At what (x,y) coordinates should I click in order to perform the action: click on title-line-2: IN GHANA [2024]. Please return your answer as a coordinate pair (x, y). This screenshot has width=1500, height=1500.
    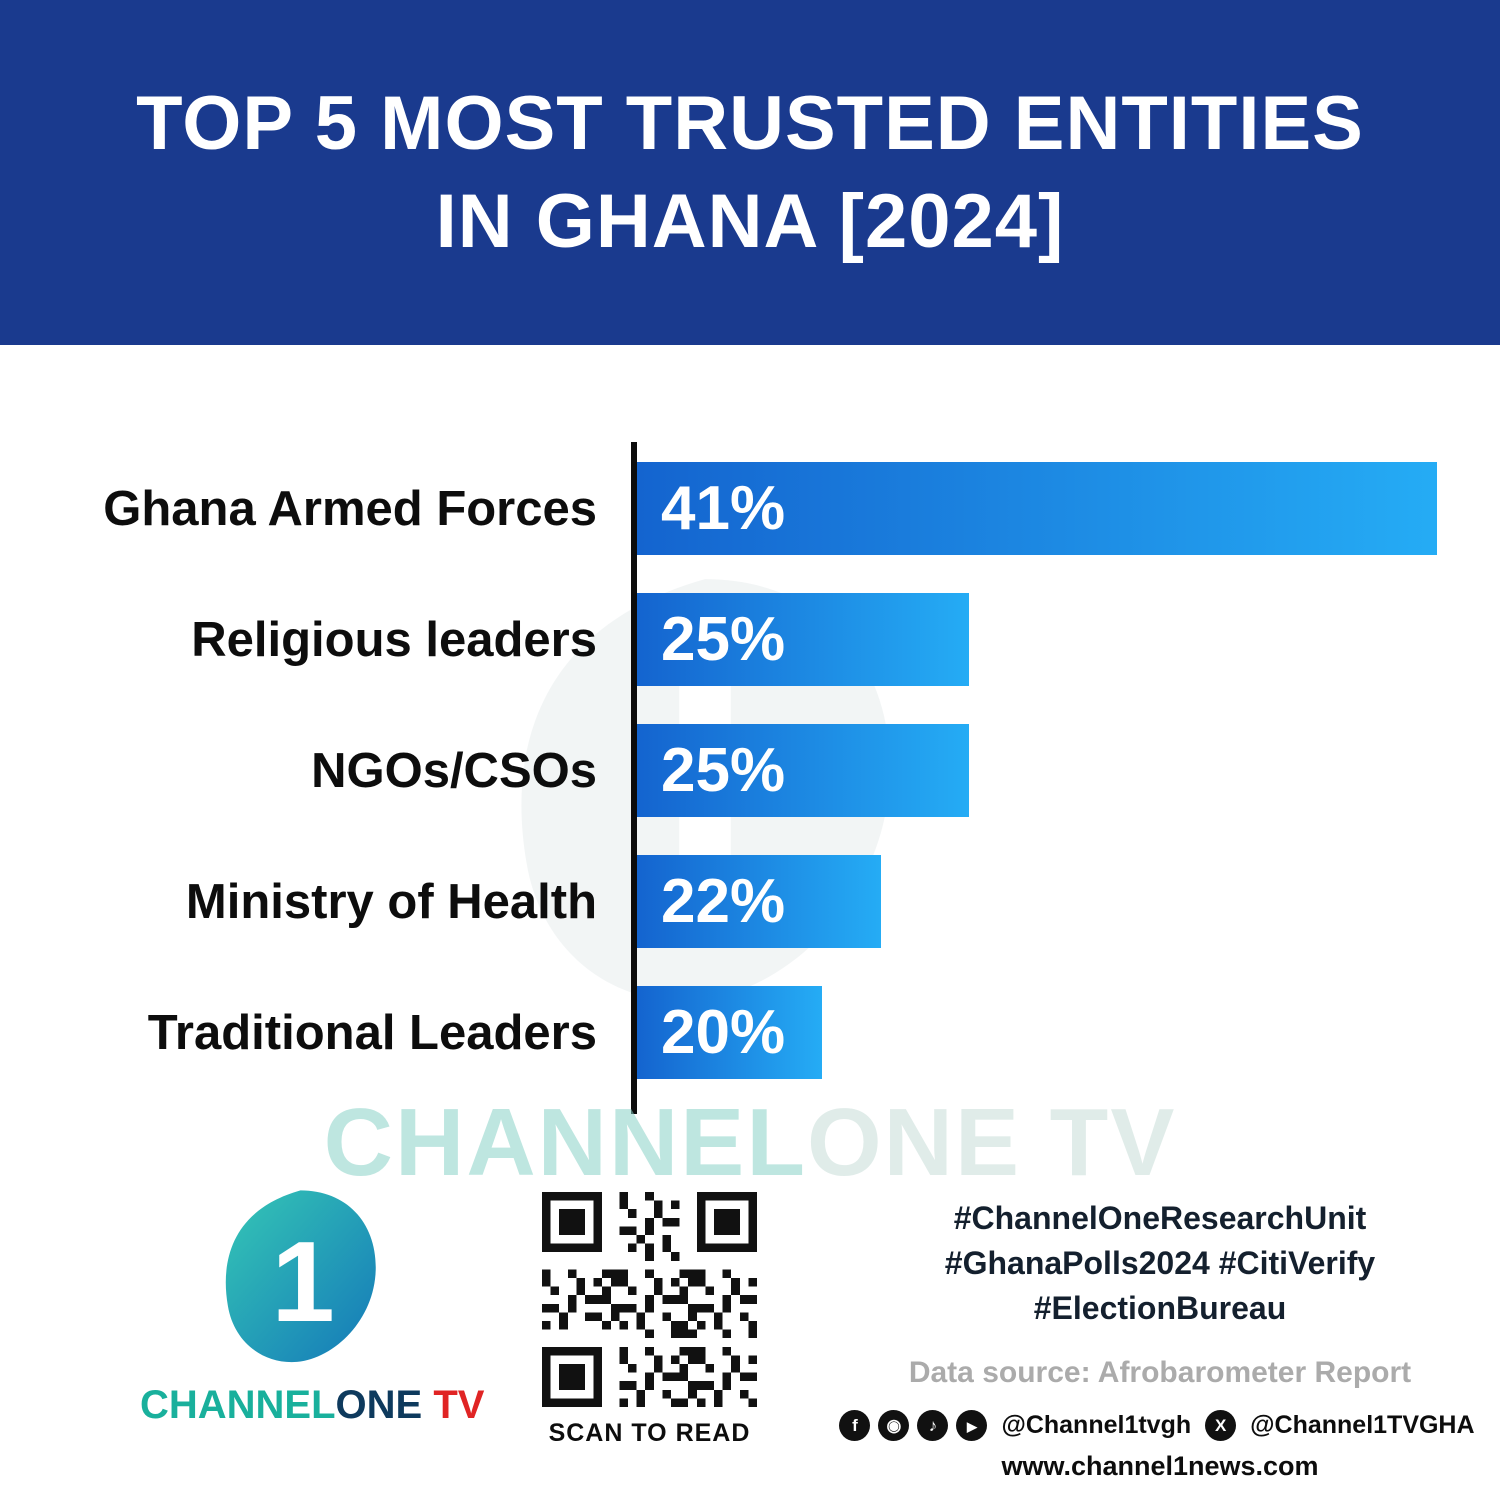
    Looking at the image, I should click on (750, 221).